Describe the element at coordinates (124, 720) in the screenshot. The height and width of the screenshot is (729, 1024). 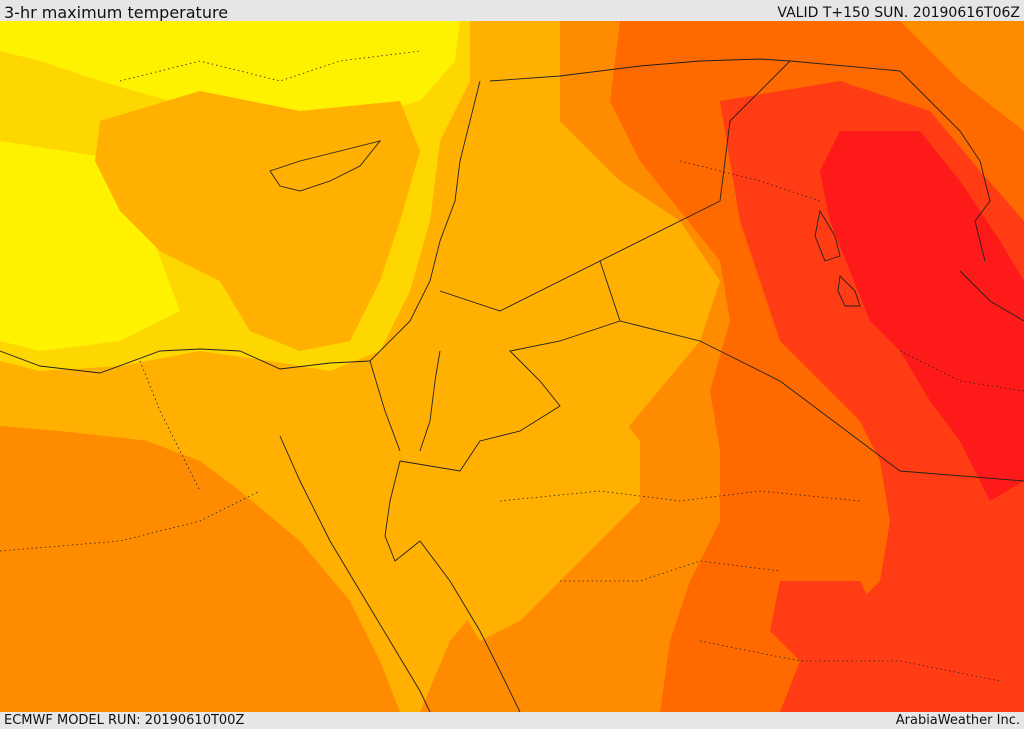
I see `model-run: ECMWF MODEL RUN: 20190610T00Z` at that location.